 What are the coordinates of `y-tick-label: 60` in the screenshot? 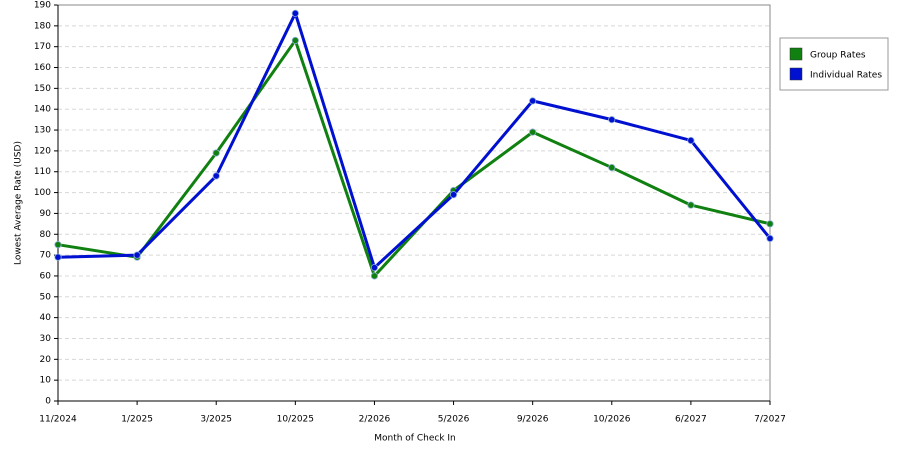 It's located at (46, 276).